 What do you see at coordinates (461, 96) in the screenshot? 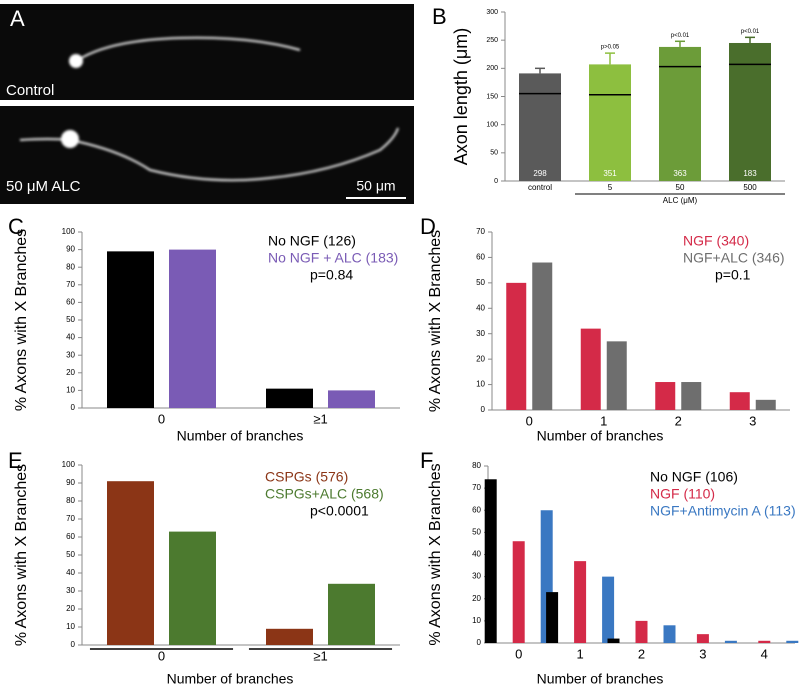
I see `y-axis-label: Axon length (μm)` at bounding box center [461, 96].